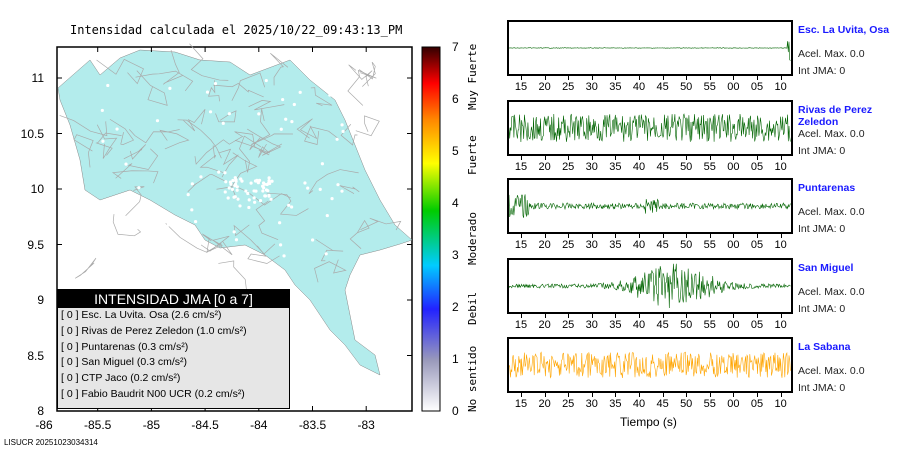 The height and width of the screenshot is (460, 910). Describe the element at coordinates (472, 76) in the screenshot. I see `colorbar-category: Muy Fuerte` at that location.